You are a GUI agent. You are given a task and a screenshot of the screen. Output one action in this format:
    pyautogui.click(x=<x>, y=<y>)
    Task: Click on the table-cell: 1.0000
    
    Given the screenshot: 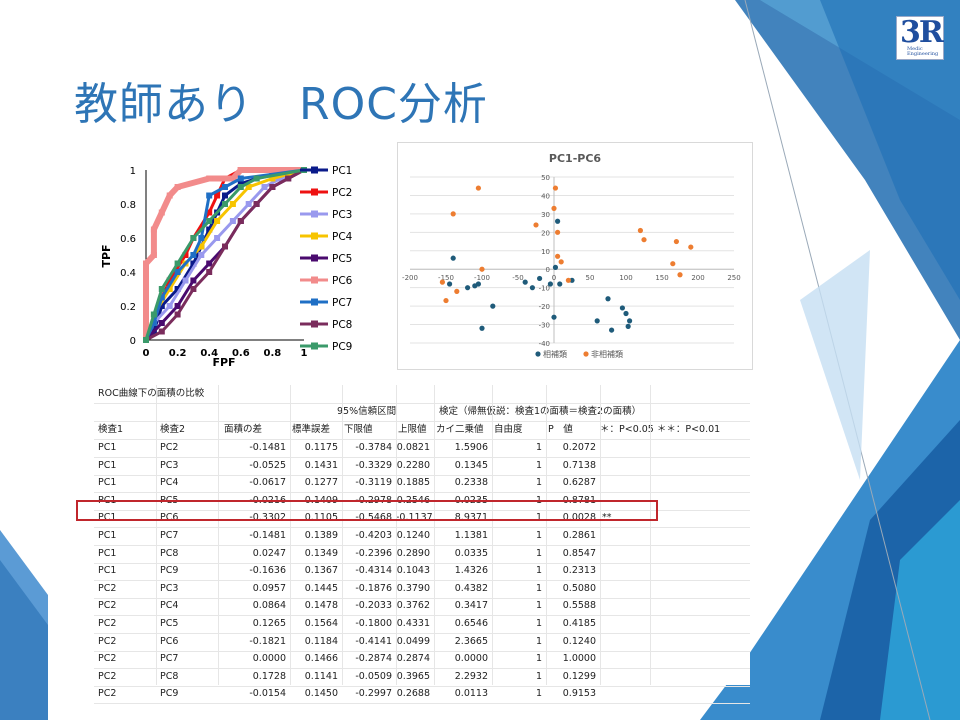 What is the action you would take?
    pyautogui.click(x=579, y=659)
    